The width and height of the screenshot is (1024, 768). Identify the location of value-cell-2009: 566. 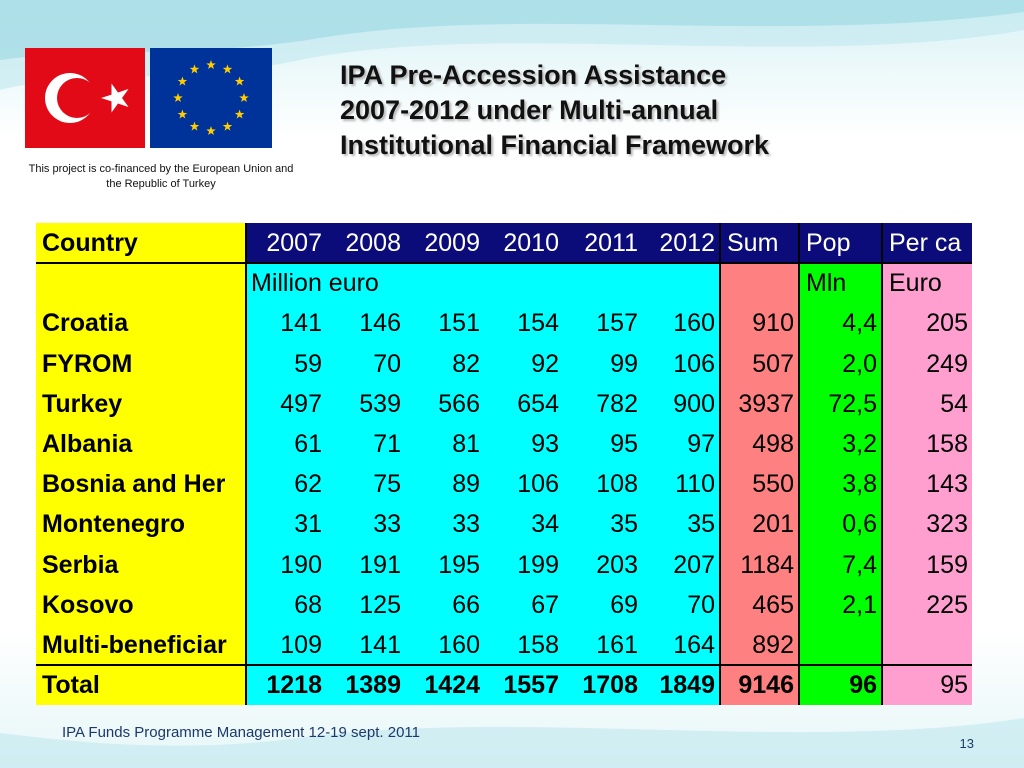
(444, 403).